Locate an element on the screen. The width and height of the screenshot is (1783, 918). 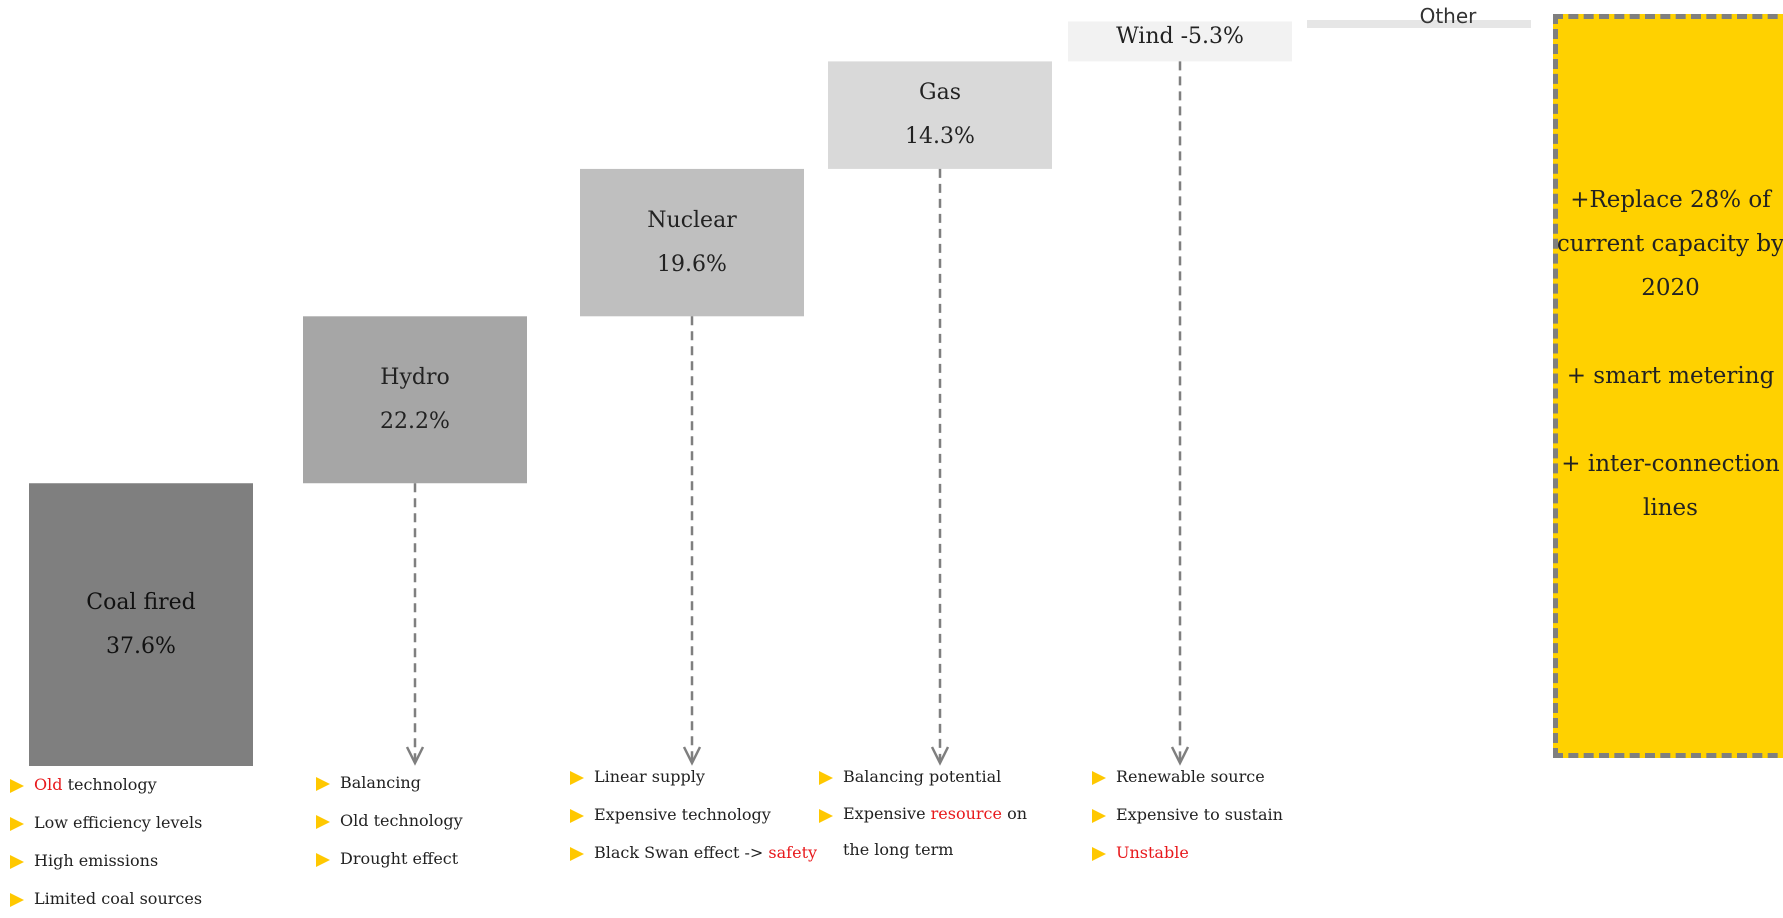
bar-other is located at coordinates (1419, 24).